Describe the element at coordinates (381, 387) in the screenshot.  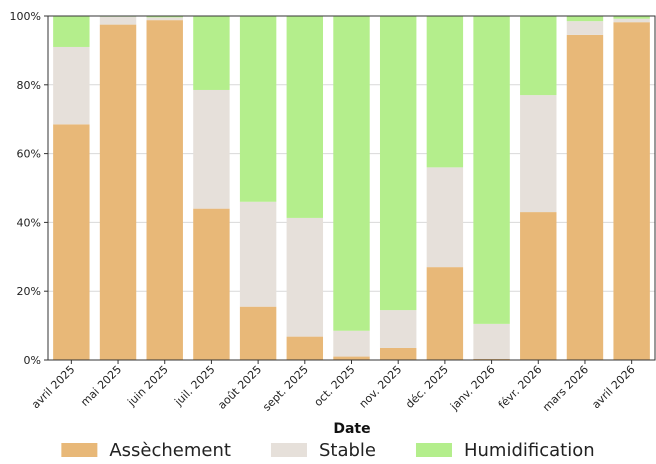
I see `x-tick-label: nov. 2025` at that location.